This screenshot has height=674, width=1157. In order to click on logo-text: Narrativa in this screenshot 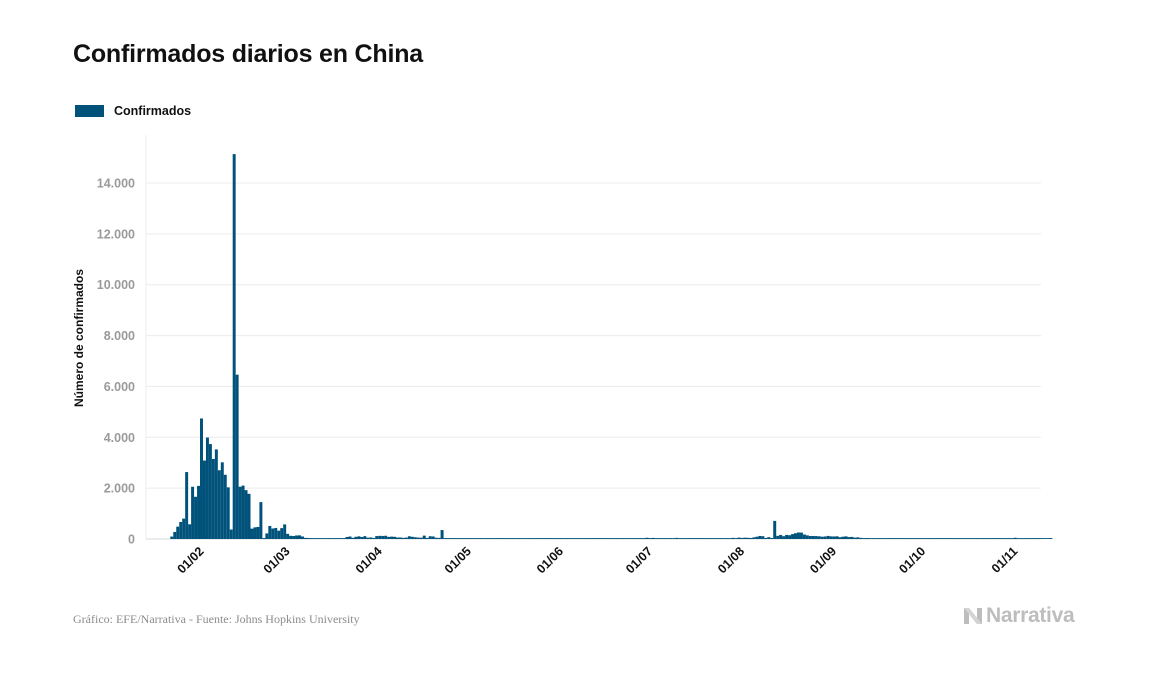, I will do `click(1030, 615)`.